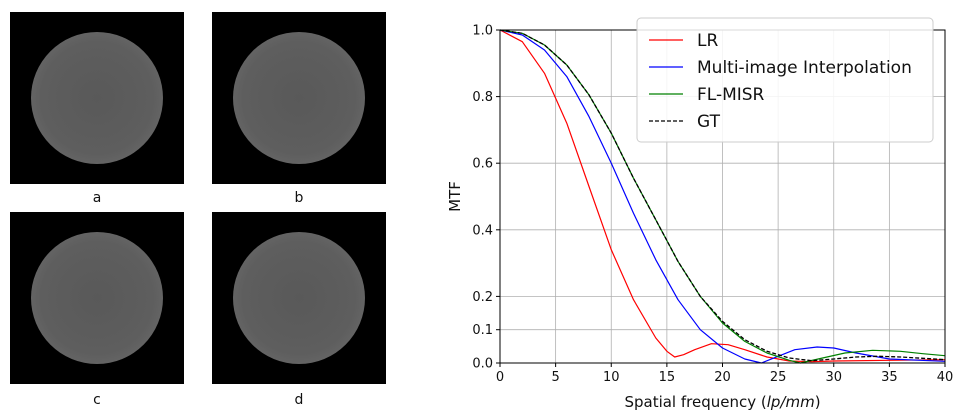 The height and width of the screenshot is (413, 954). I want to click on panel-label-d: d, so click(299, 400).